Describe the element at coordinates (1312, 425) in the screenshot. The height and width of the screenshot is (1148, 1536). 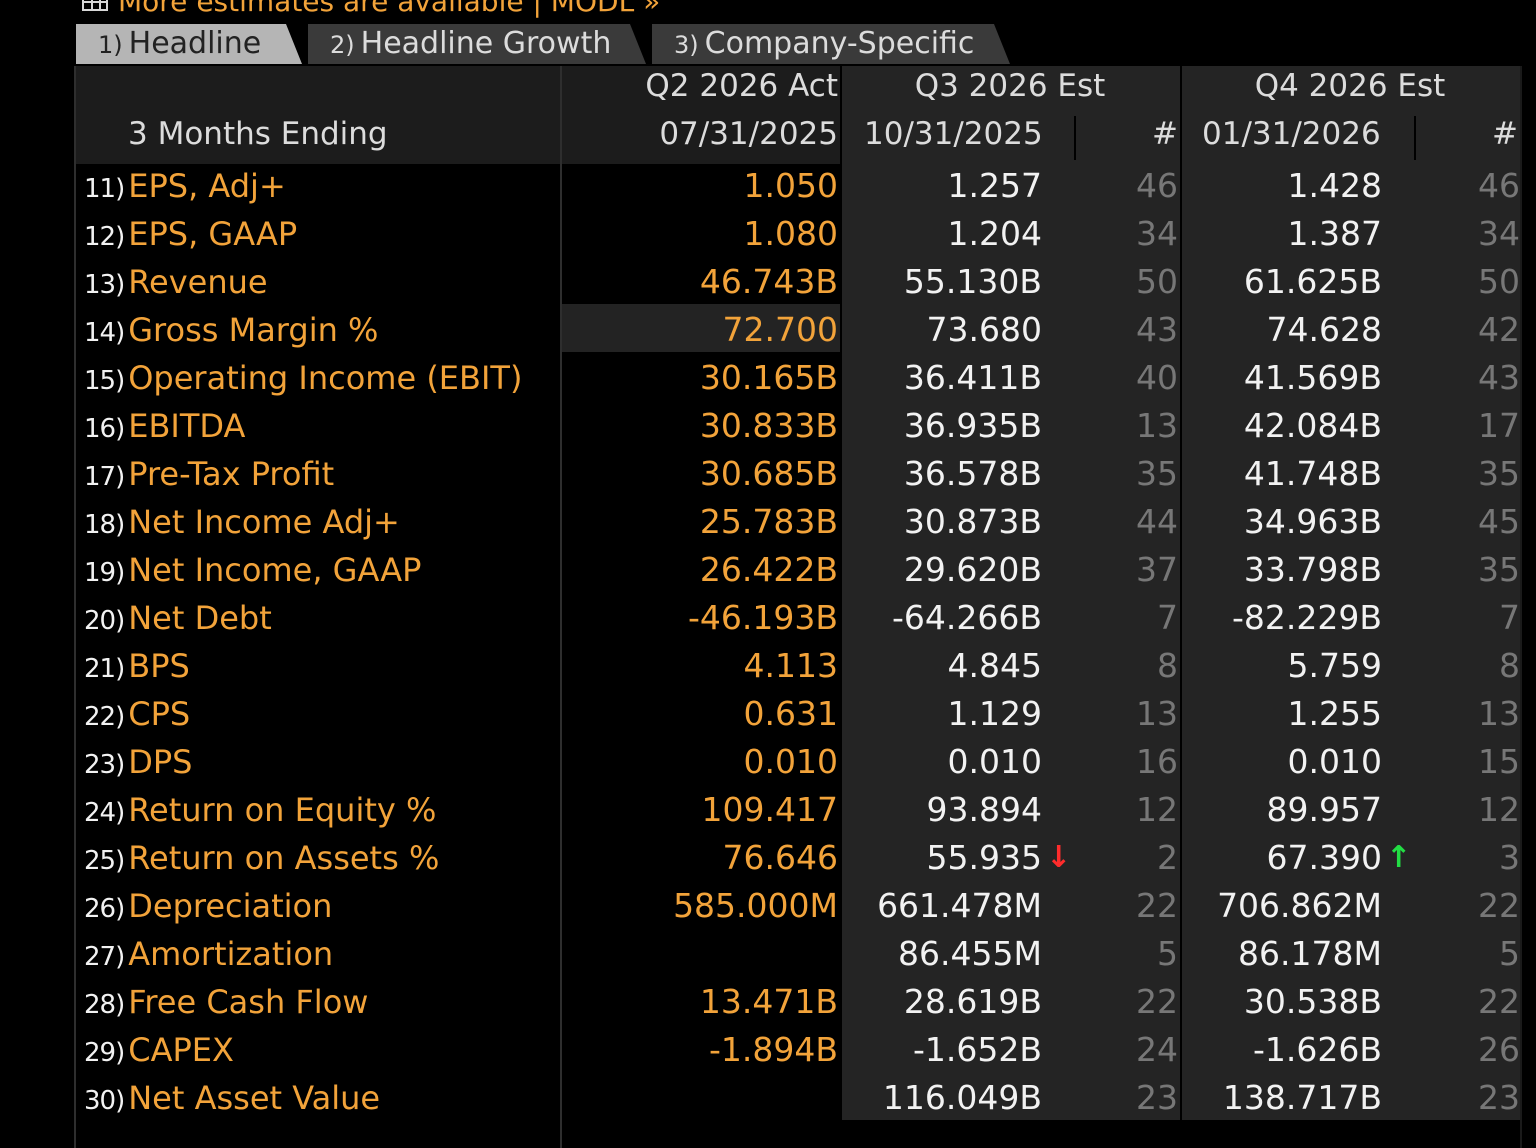
I see `q4-estimate-value: 42.084B` at that location.